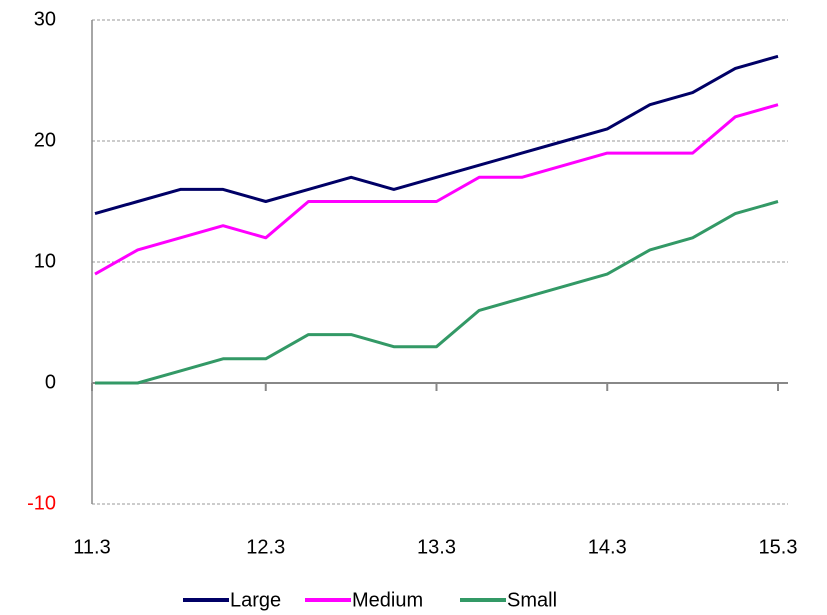  Describe the element at coordinates (45, 140) in the screenshot. I see `y-tick-label: 20` at that location.